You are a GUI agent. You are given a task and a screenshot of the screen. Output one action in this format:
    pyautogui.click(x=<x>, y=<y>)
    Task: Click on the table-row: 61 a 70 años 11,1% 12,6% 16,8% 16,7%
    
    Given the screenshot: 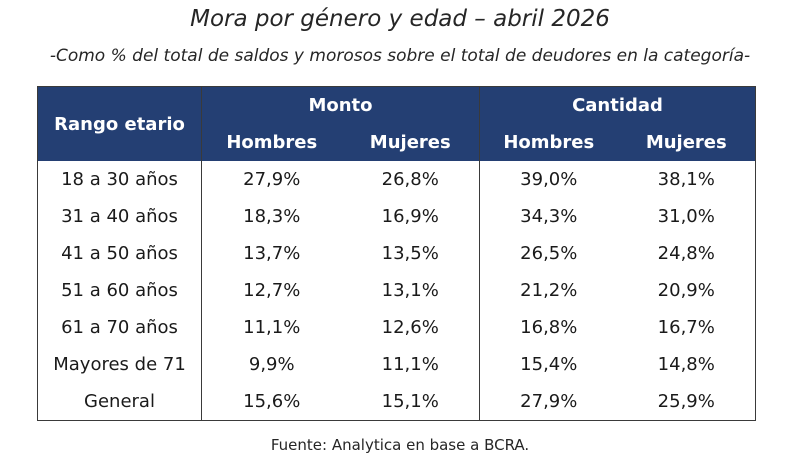 What is the action you would take?
    pyautogui.click(x=397, y=327)
    